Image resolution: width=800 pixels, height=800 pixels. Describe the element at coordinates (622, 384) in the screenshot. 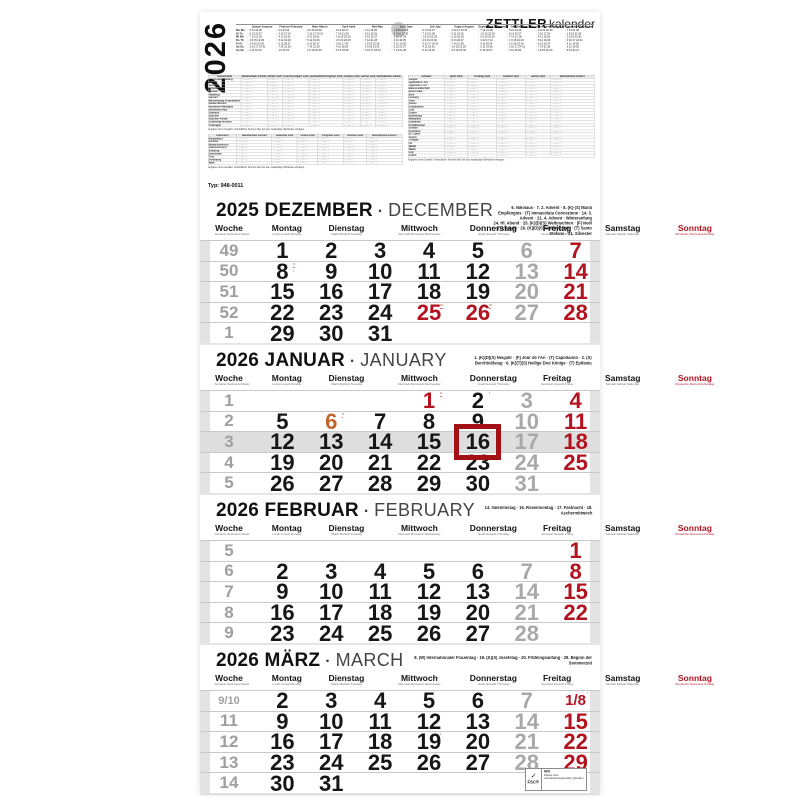

I see `weekday-translations: Samedi Sabato Saturday` at that location.